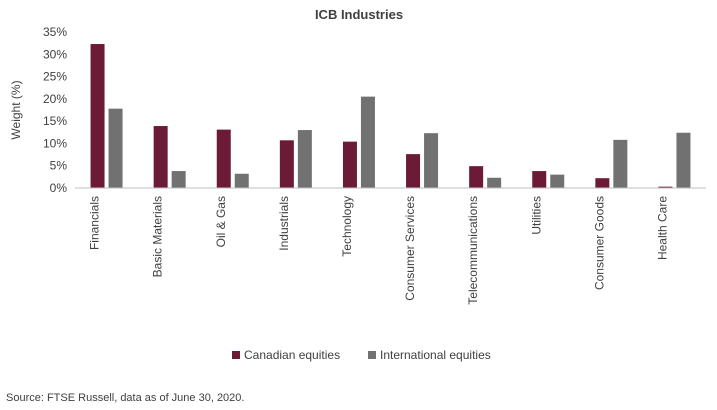 This screenshot has width=717, height=410. What do you see at coordinates (221, 221) in the screenshot?
I see `category-label: Oil & Gas` at bounding box center [221, 221].